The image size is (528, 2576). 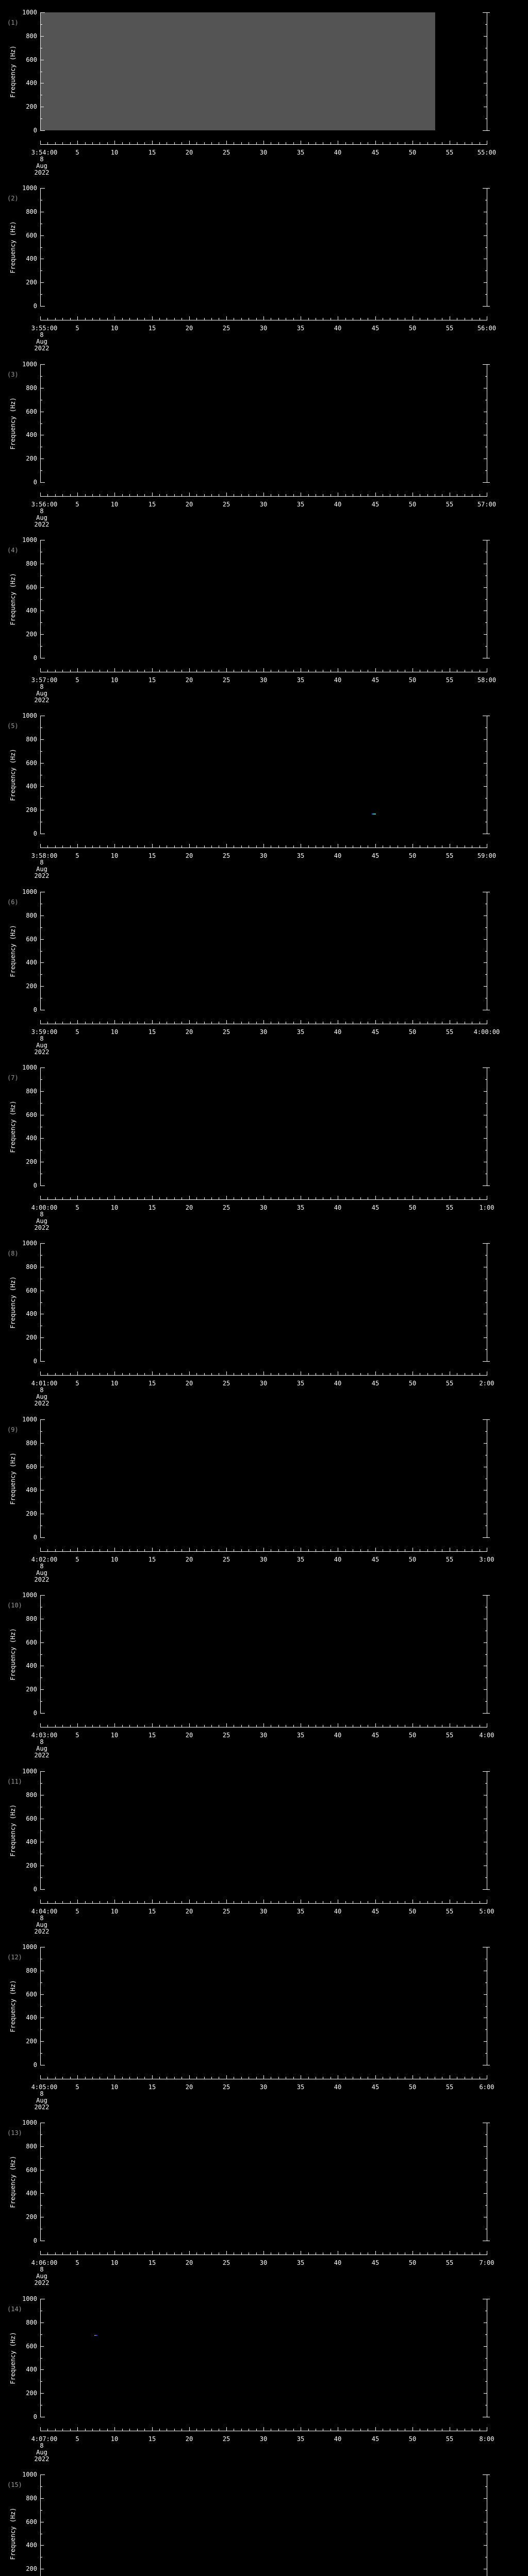 What do you see at coordinates (42, 1038) in the screenshot?
I see `x-axis-date-line: 8` at bounding box center [42, 1038].